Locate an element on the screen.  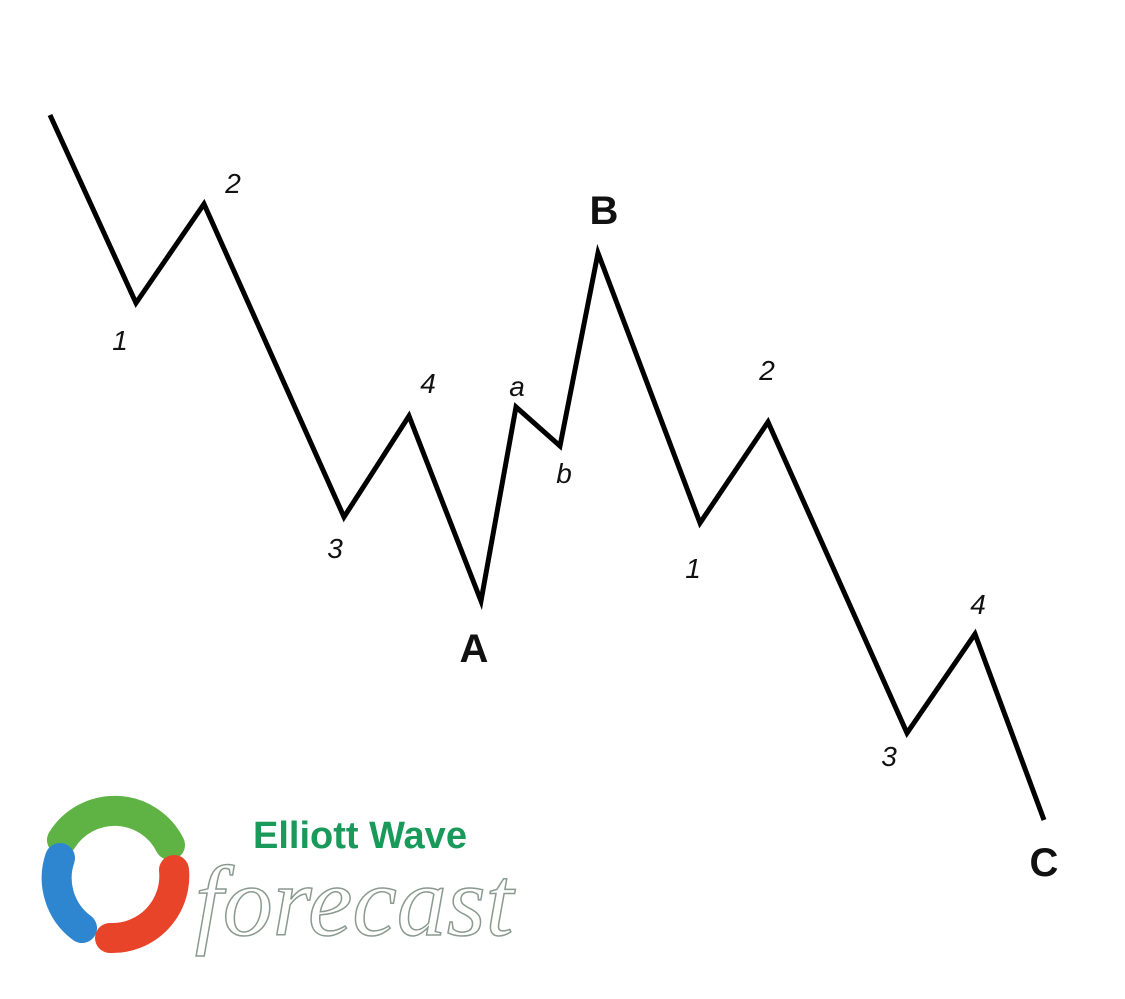
wave-label: b is located at coordinates (564, 473).